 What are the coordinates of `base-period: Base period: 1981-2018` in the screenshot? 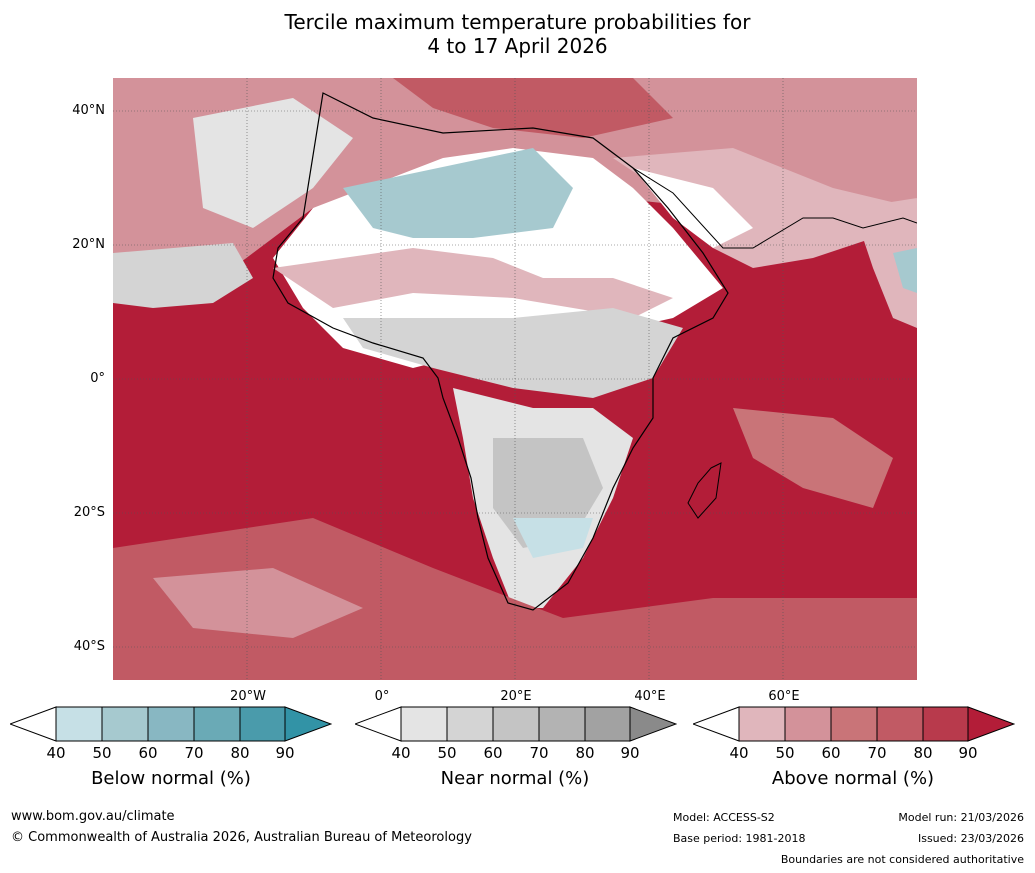 It's located at (739, 838).